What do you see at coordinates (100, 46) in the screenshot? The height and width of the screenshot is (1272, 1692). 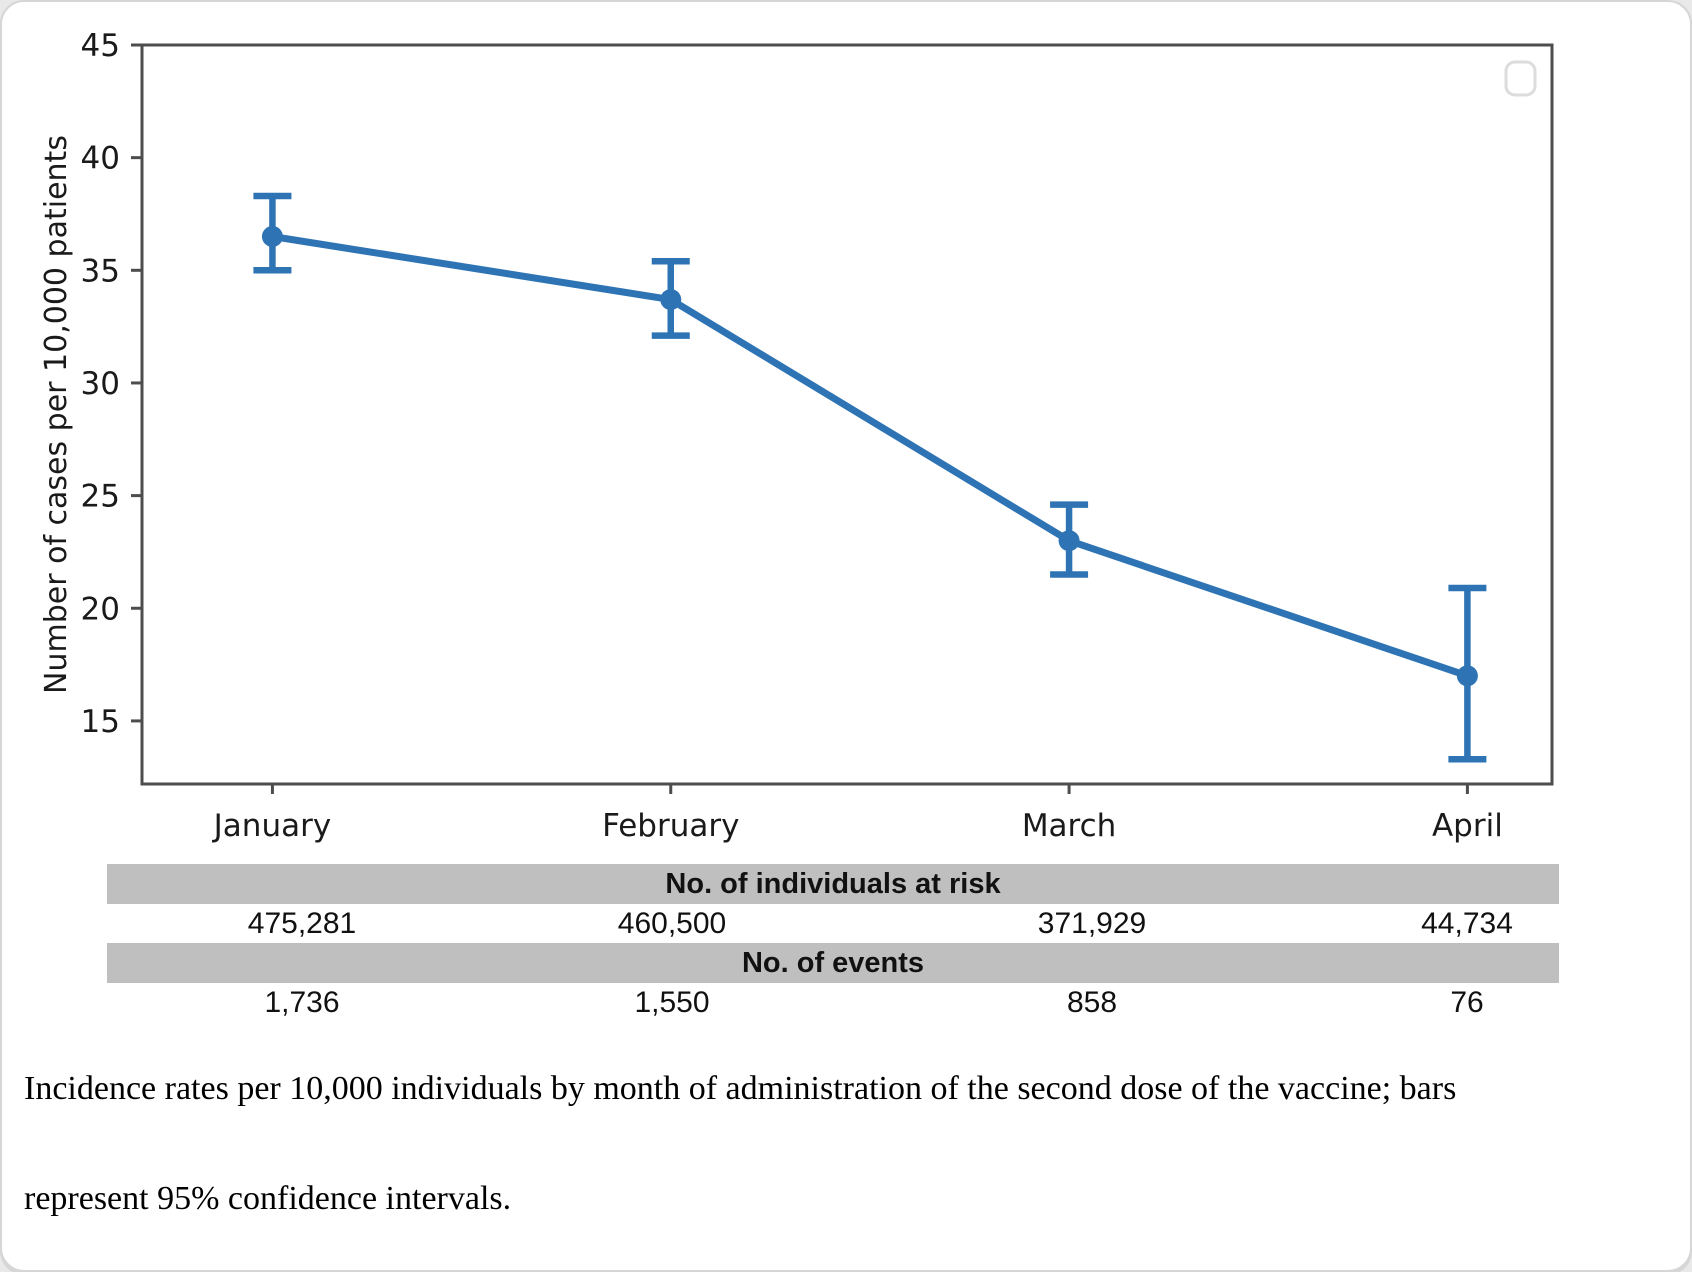 I see `y-tick-label: 45` at bounding box center [100, 46].